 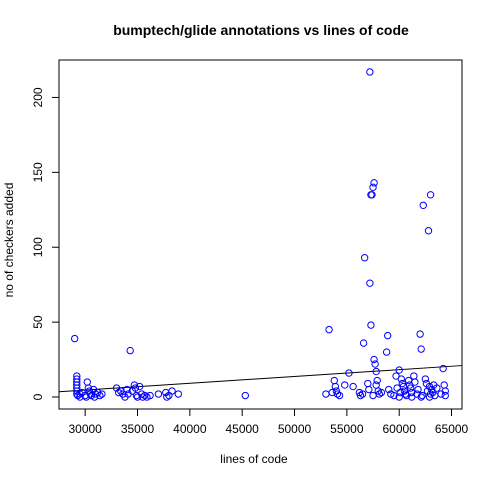 What do you see at coordinates (38, 322) in the screenshot?
I see `y-tick-label-1: 50` at bounding box center [38, 322].